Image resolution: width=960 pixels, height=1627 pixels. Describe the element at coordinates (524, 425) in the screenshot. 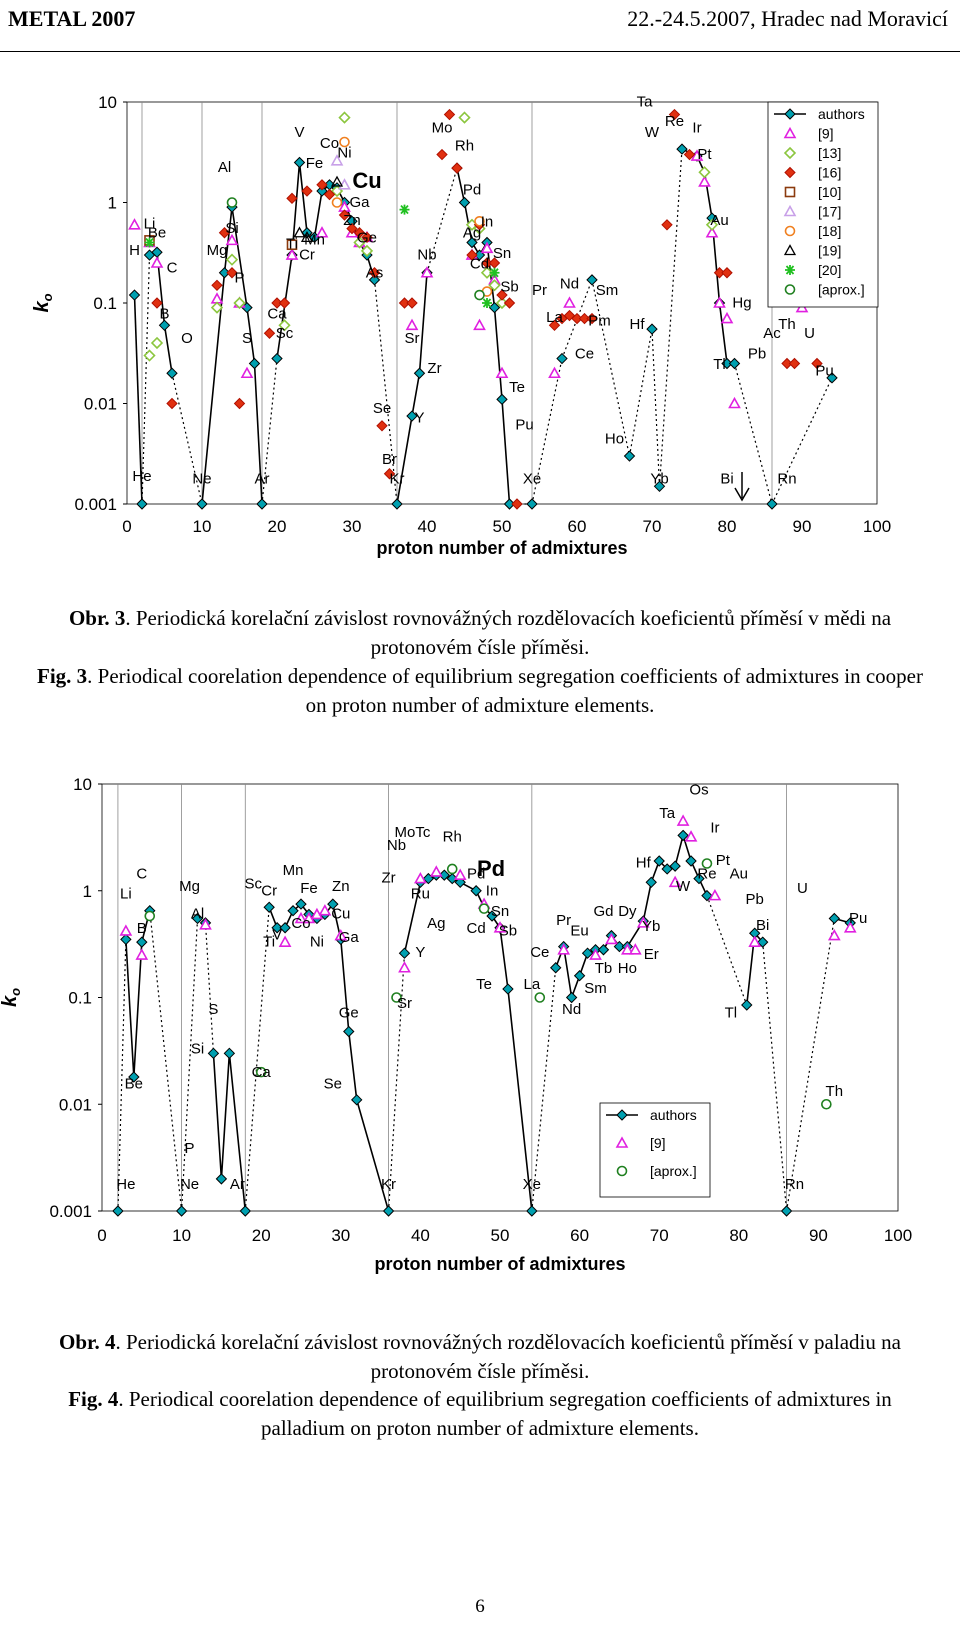

I see `element-label: Pu` at that location.